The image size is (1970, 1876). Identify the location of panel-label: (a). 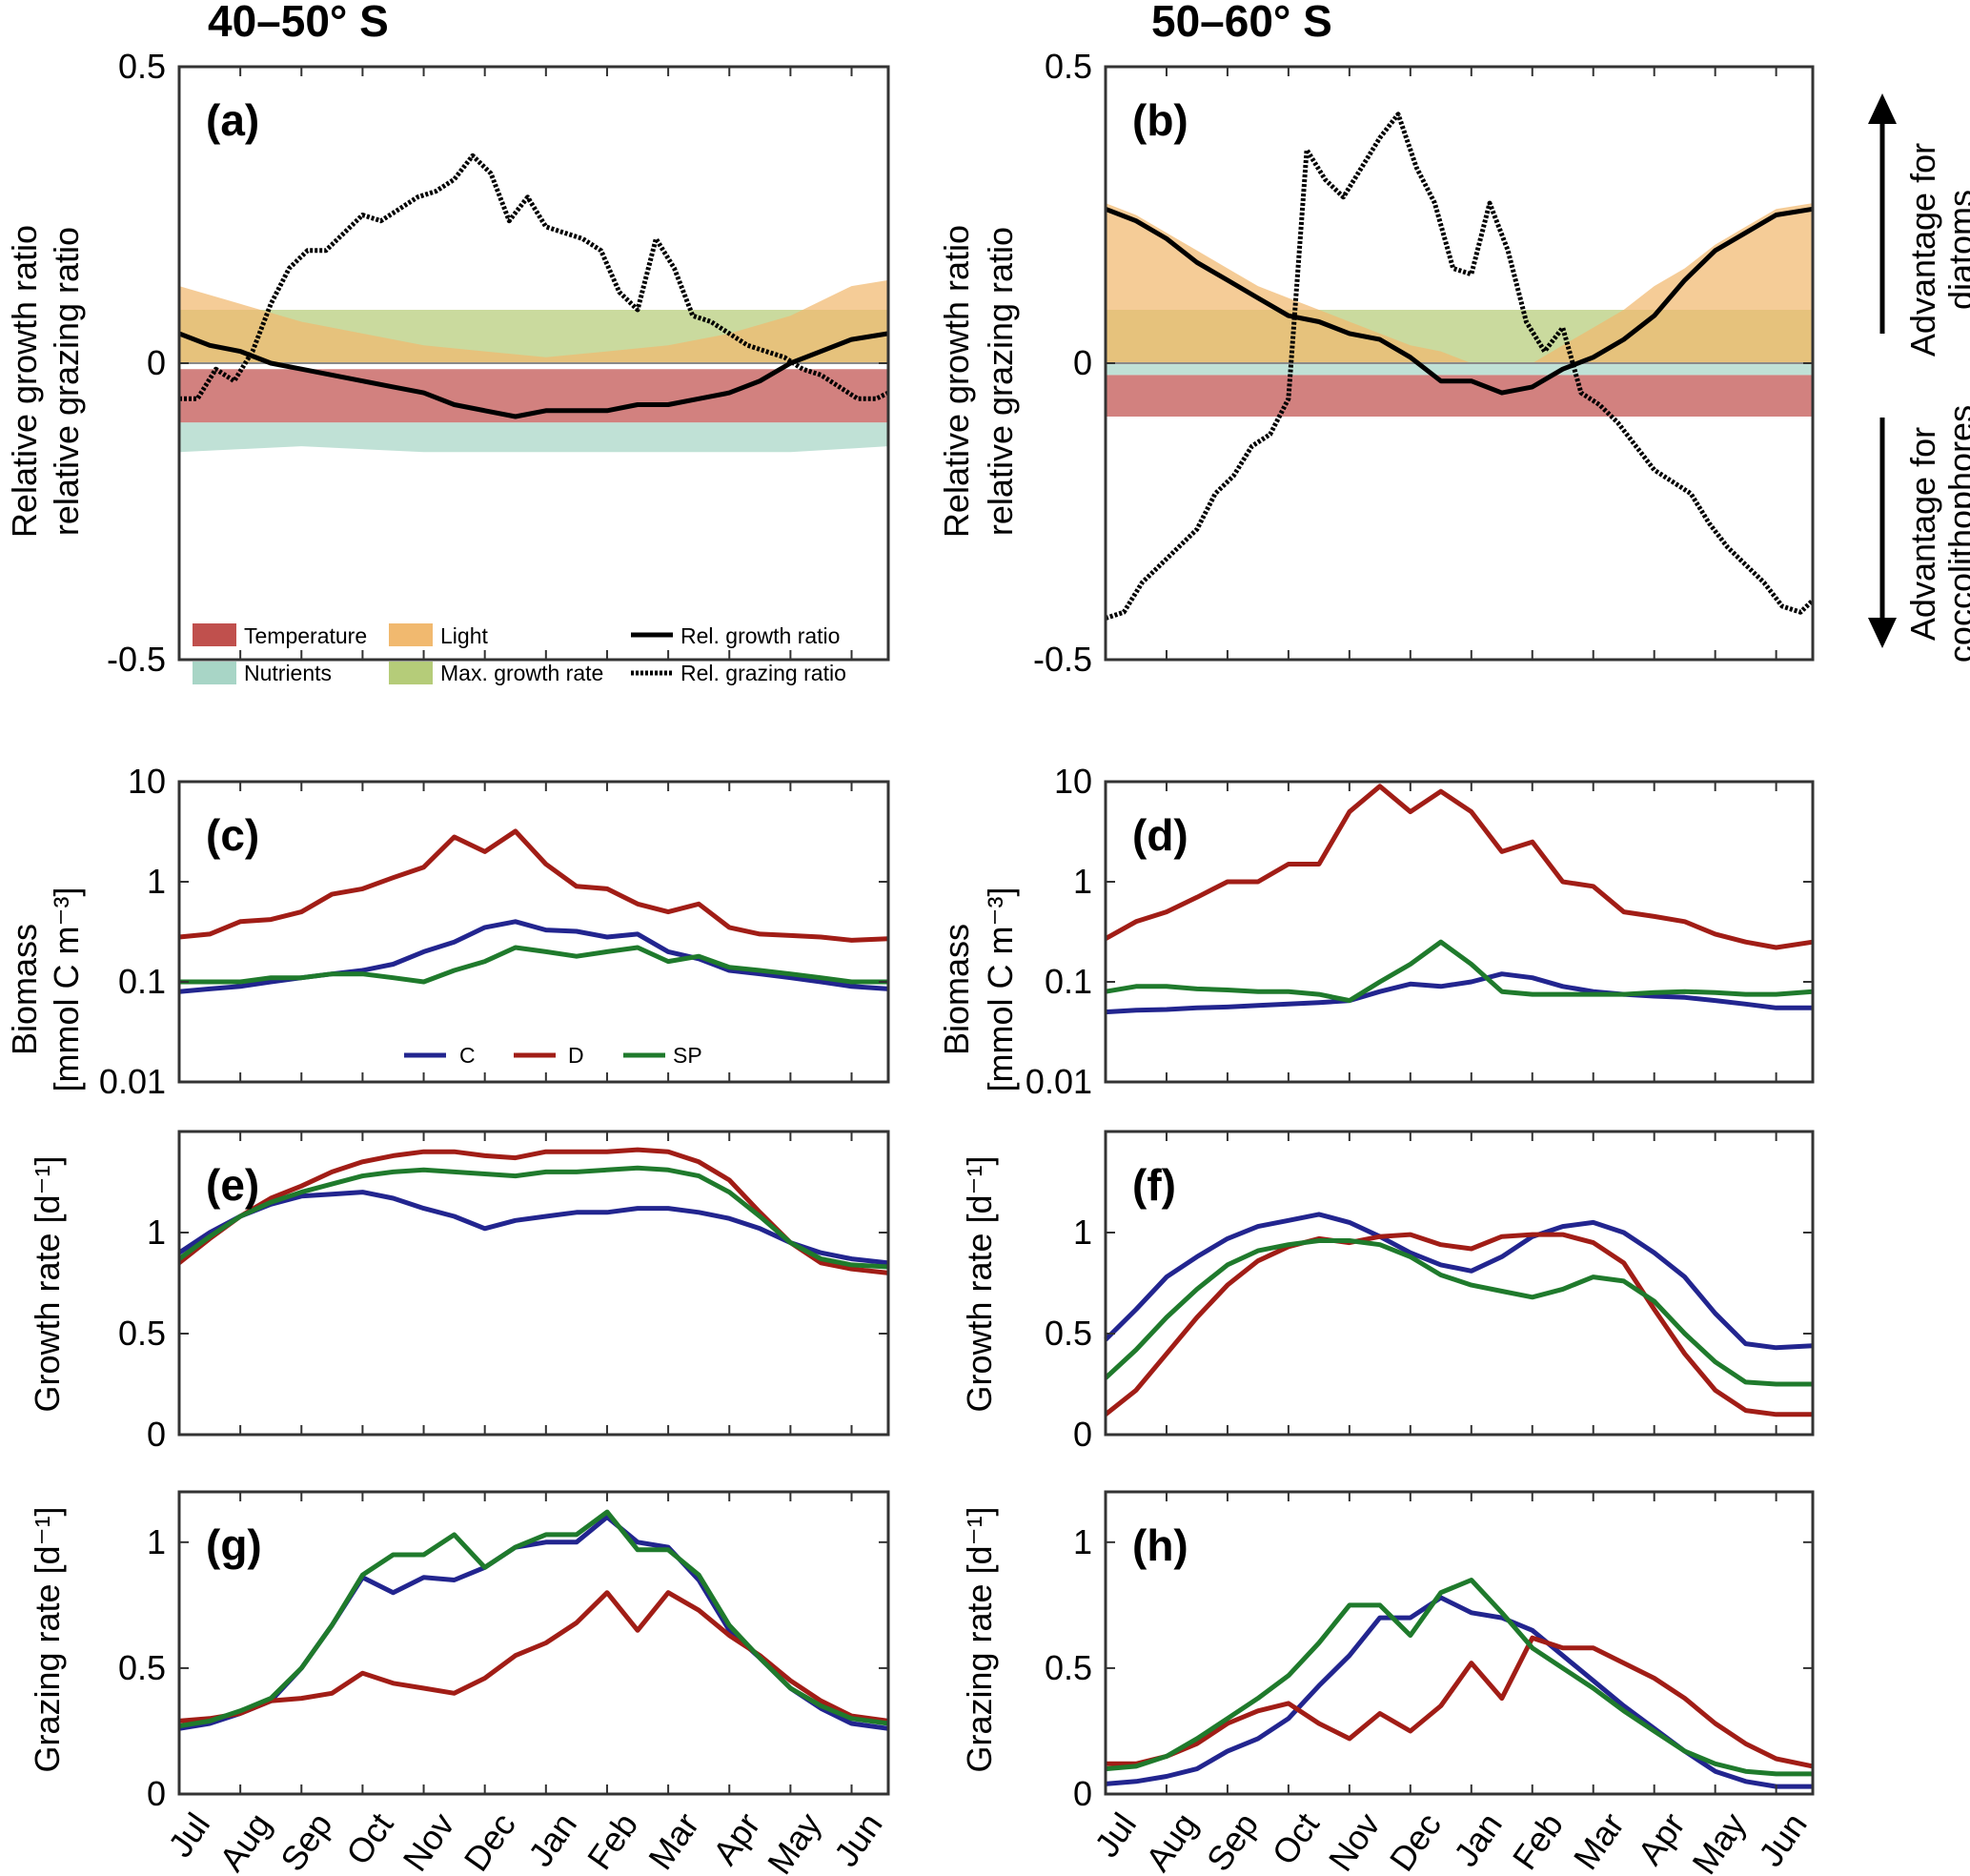
(232, 120).